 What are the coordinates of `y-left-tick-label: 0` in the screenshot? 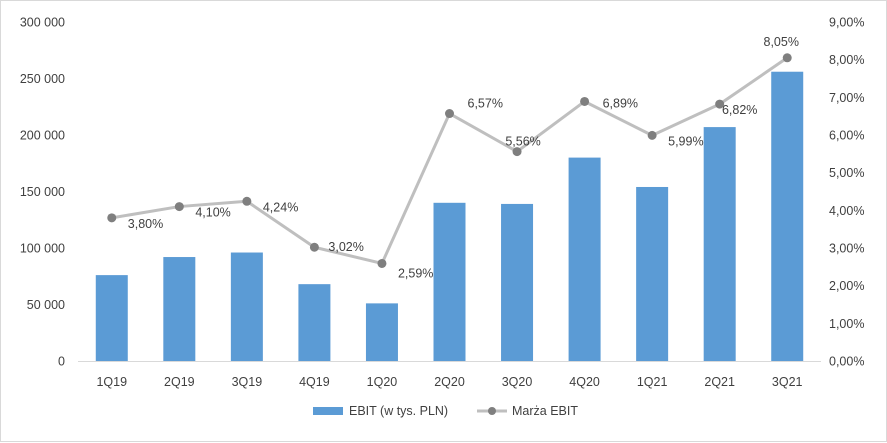 It's located at (61, 362).